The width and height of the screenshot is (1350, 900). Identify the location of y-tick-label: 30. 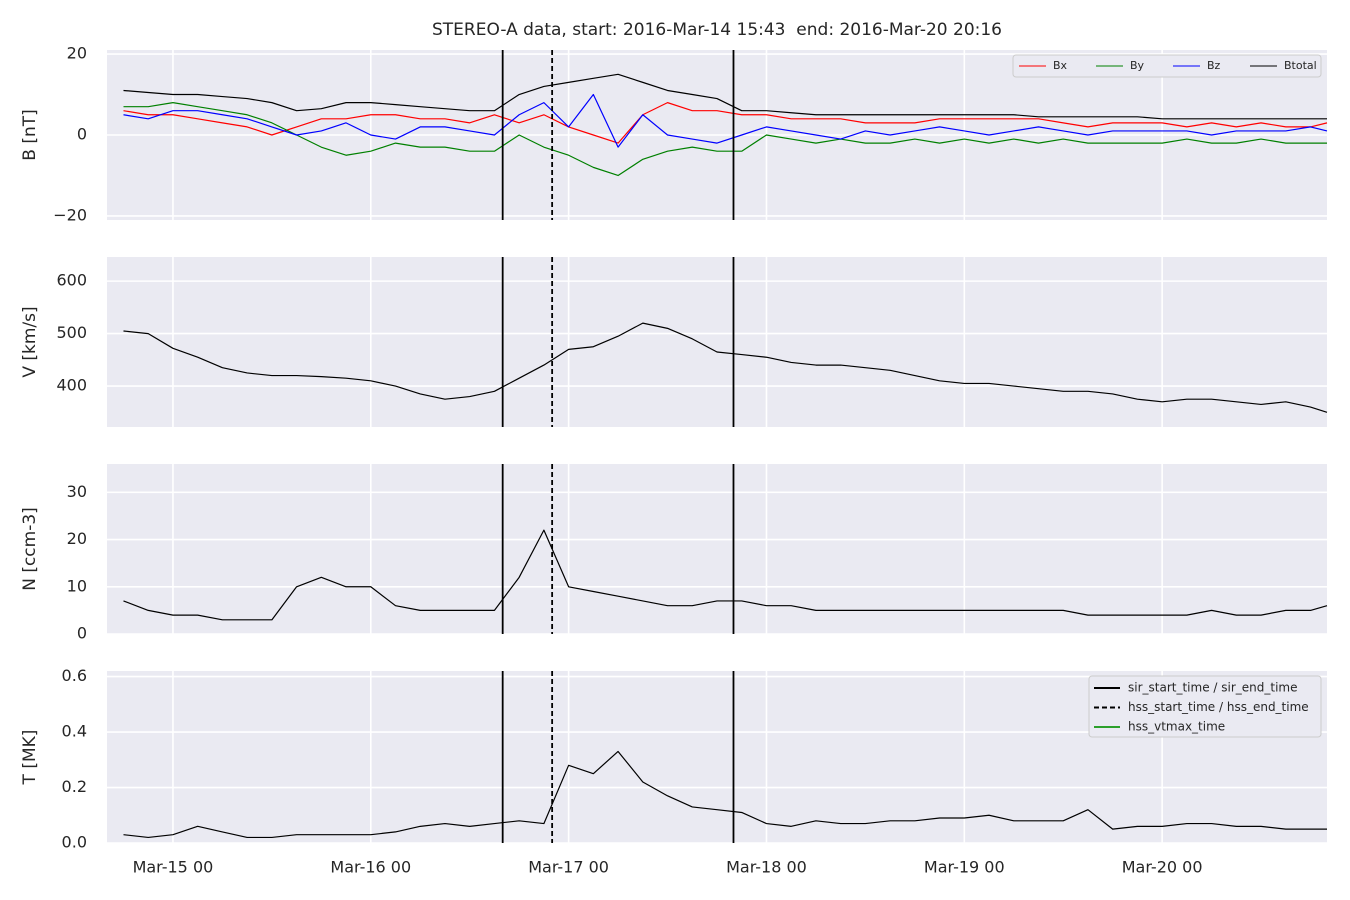
(77, 491).